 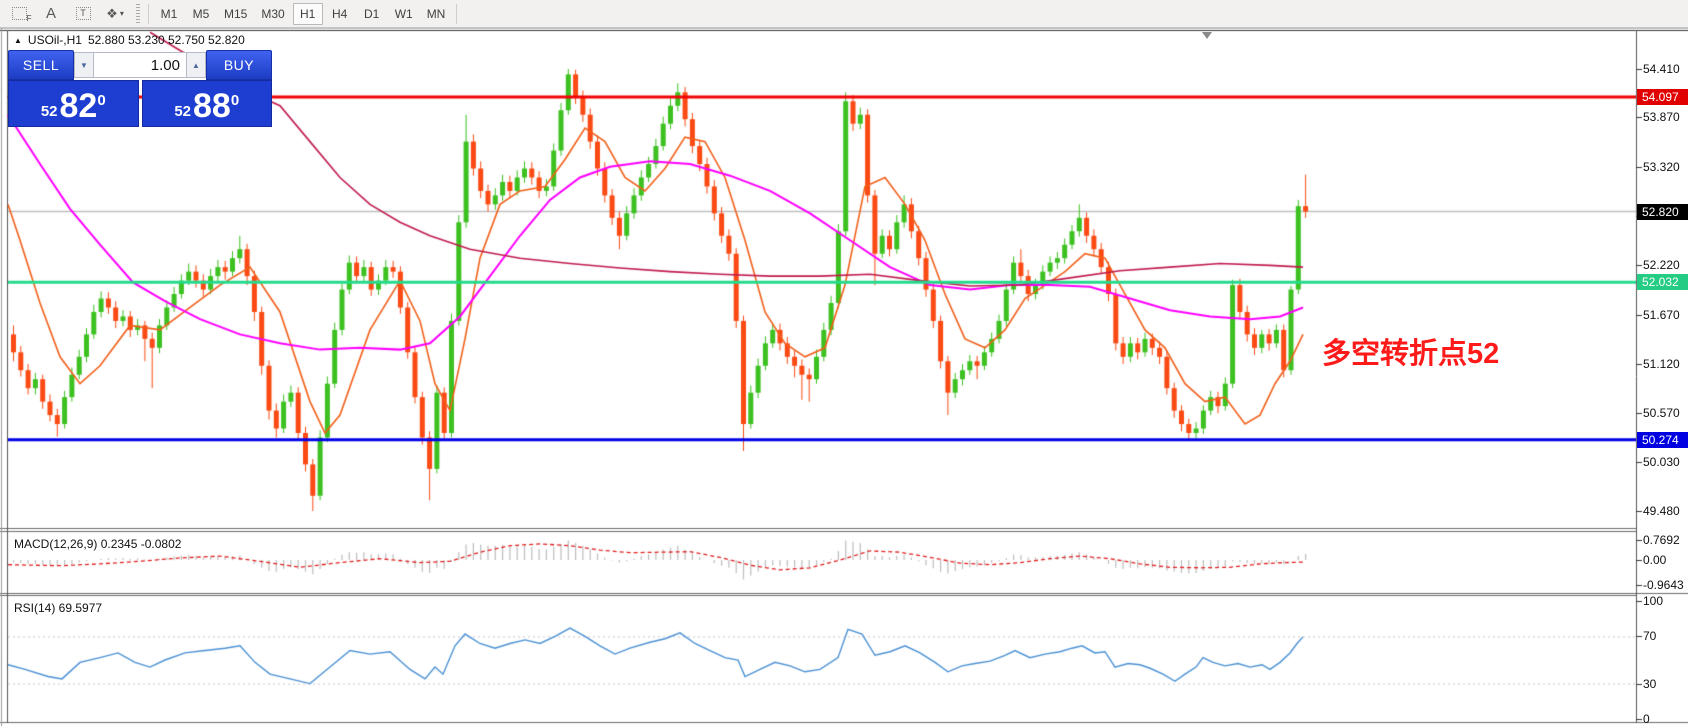 I want to click on tab-timeframe-w1: W1, so click(x=403, y=13).